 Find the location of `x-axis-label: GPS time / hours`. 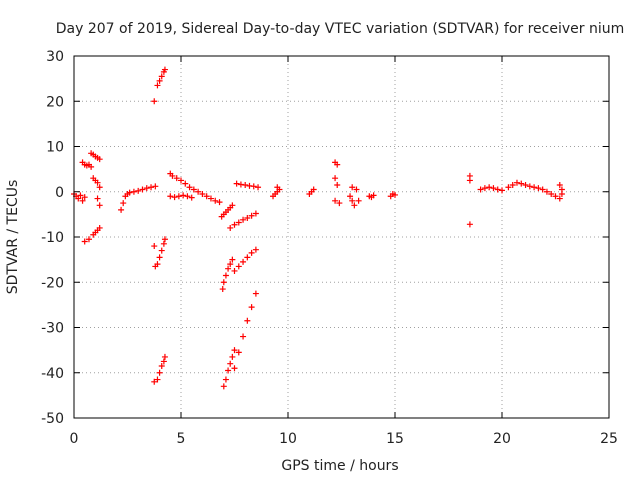

x-axis-label: GPS time / hours is located at coordinates (339, 466).